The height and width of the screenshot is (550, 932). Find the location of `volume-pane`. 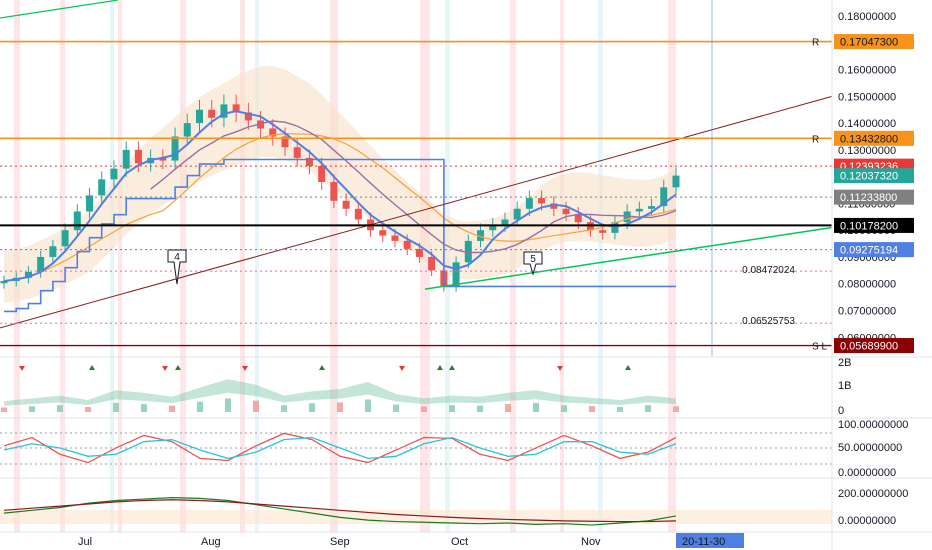

volume-pane is located at coordinates (340, 388).